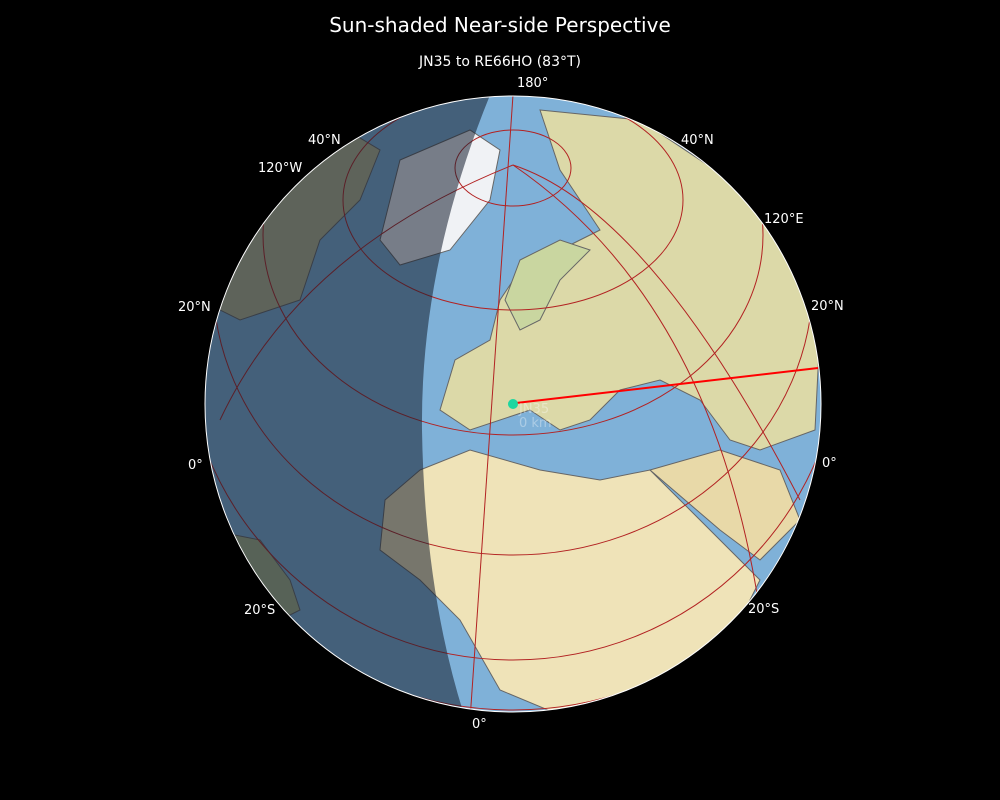  What do you see at coordinates (500, 25) in the screenshot?
I see `map-title: Sun-shaded Near-side Perspective` at bounding box center [500, 25].